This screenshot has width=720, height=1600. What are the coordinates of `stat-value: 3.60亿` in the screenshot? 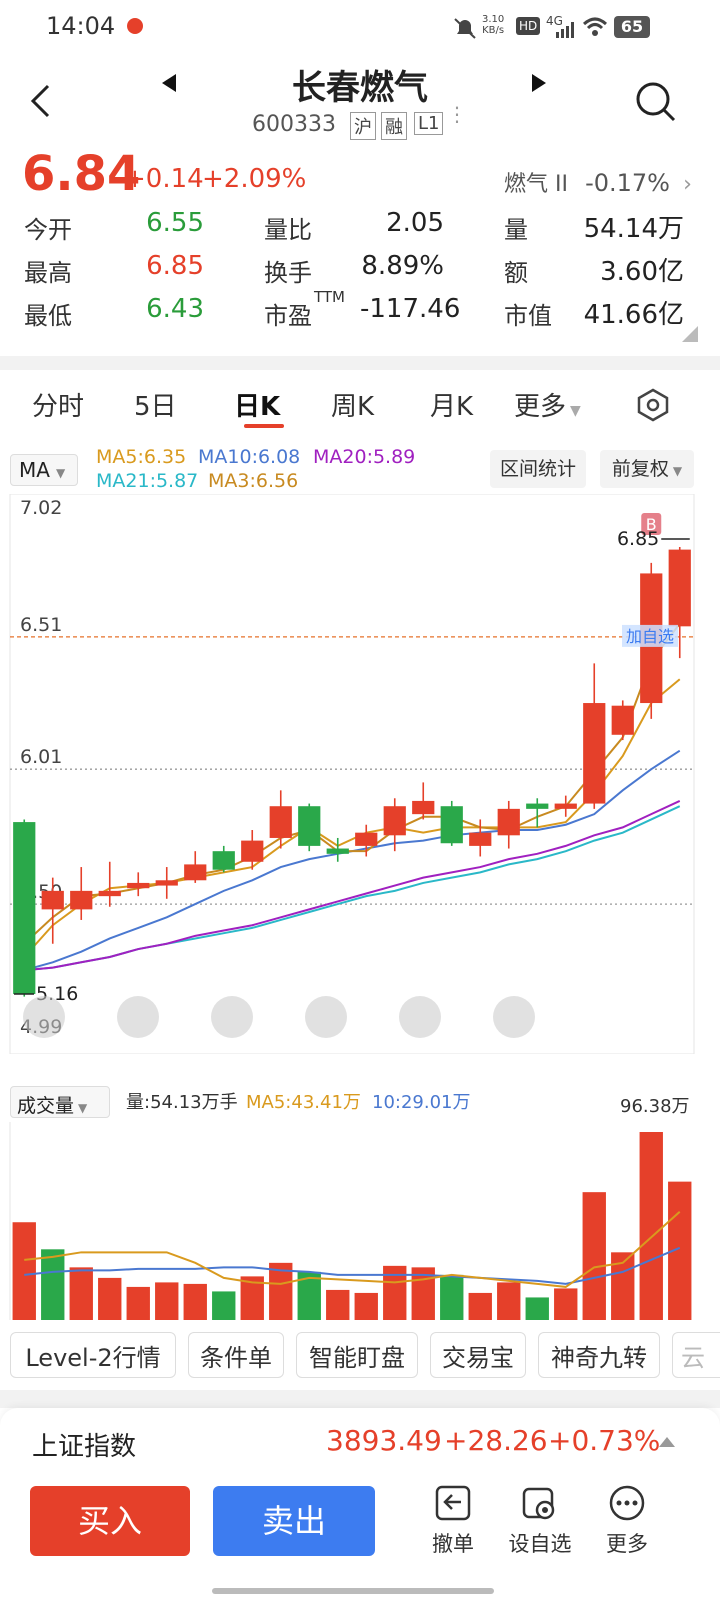 It's located at (642, 272).